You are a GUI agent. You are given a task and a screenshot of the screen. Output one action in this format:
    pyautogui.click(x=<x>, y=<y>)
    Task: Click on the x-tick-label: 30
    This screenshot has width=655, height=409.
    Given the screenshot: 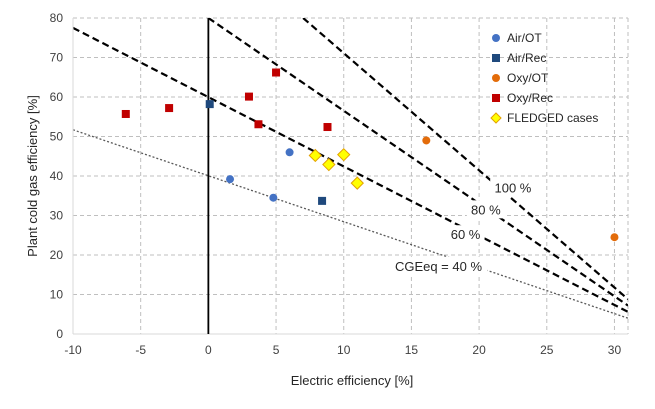 What is the action you would take?
    pyautogui.click(x=615, y=350)
    